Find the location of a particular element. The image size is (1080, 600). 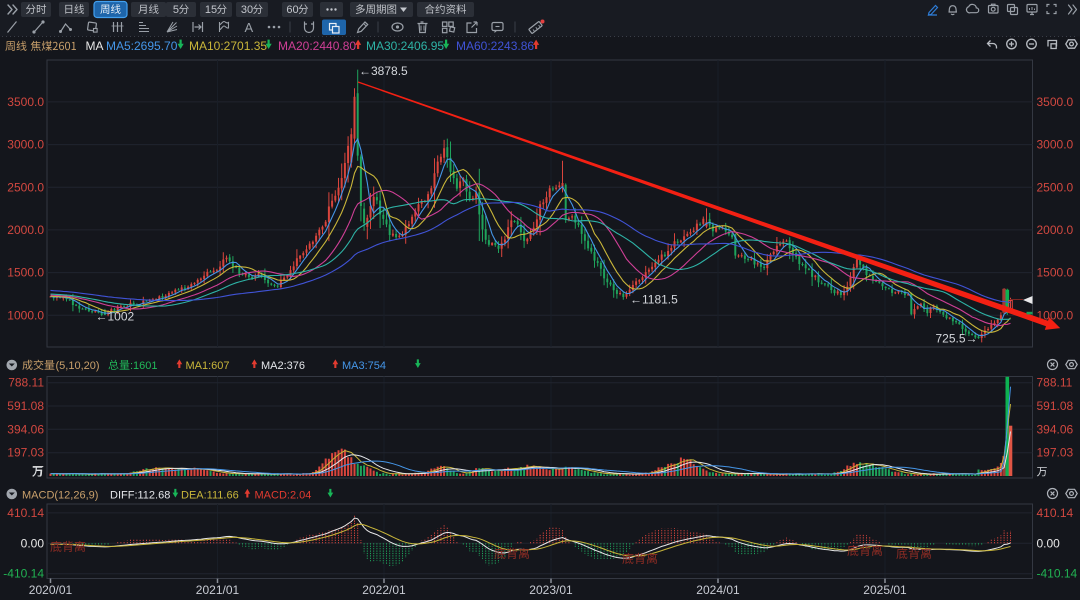

svg-text: (5,10,20) is located at coordinates (78, 366).